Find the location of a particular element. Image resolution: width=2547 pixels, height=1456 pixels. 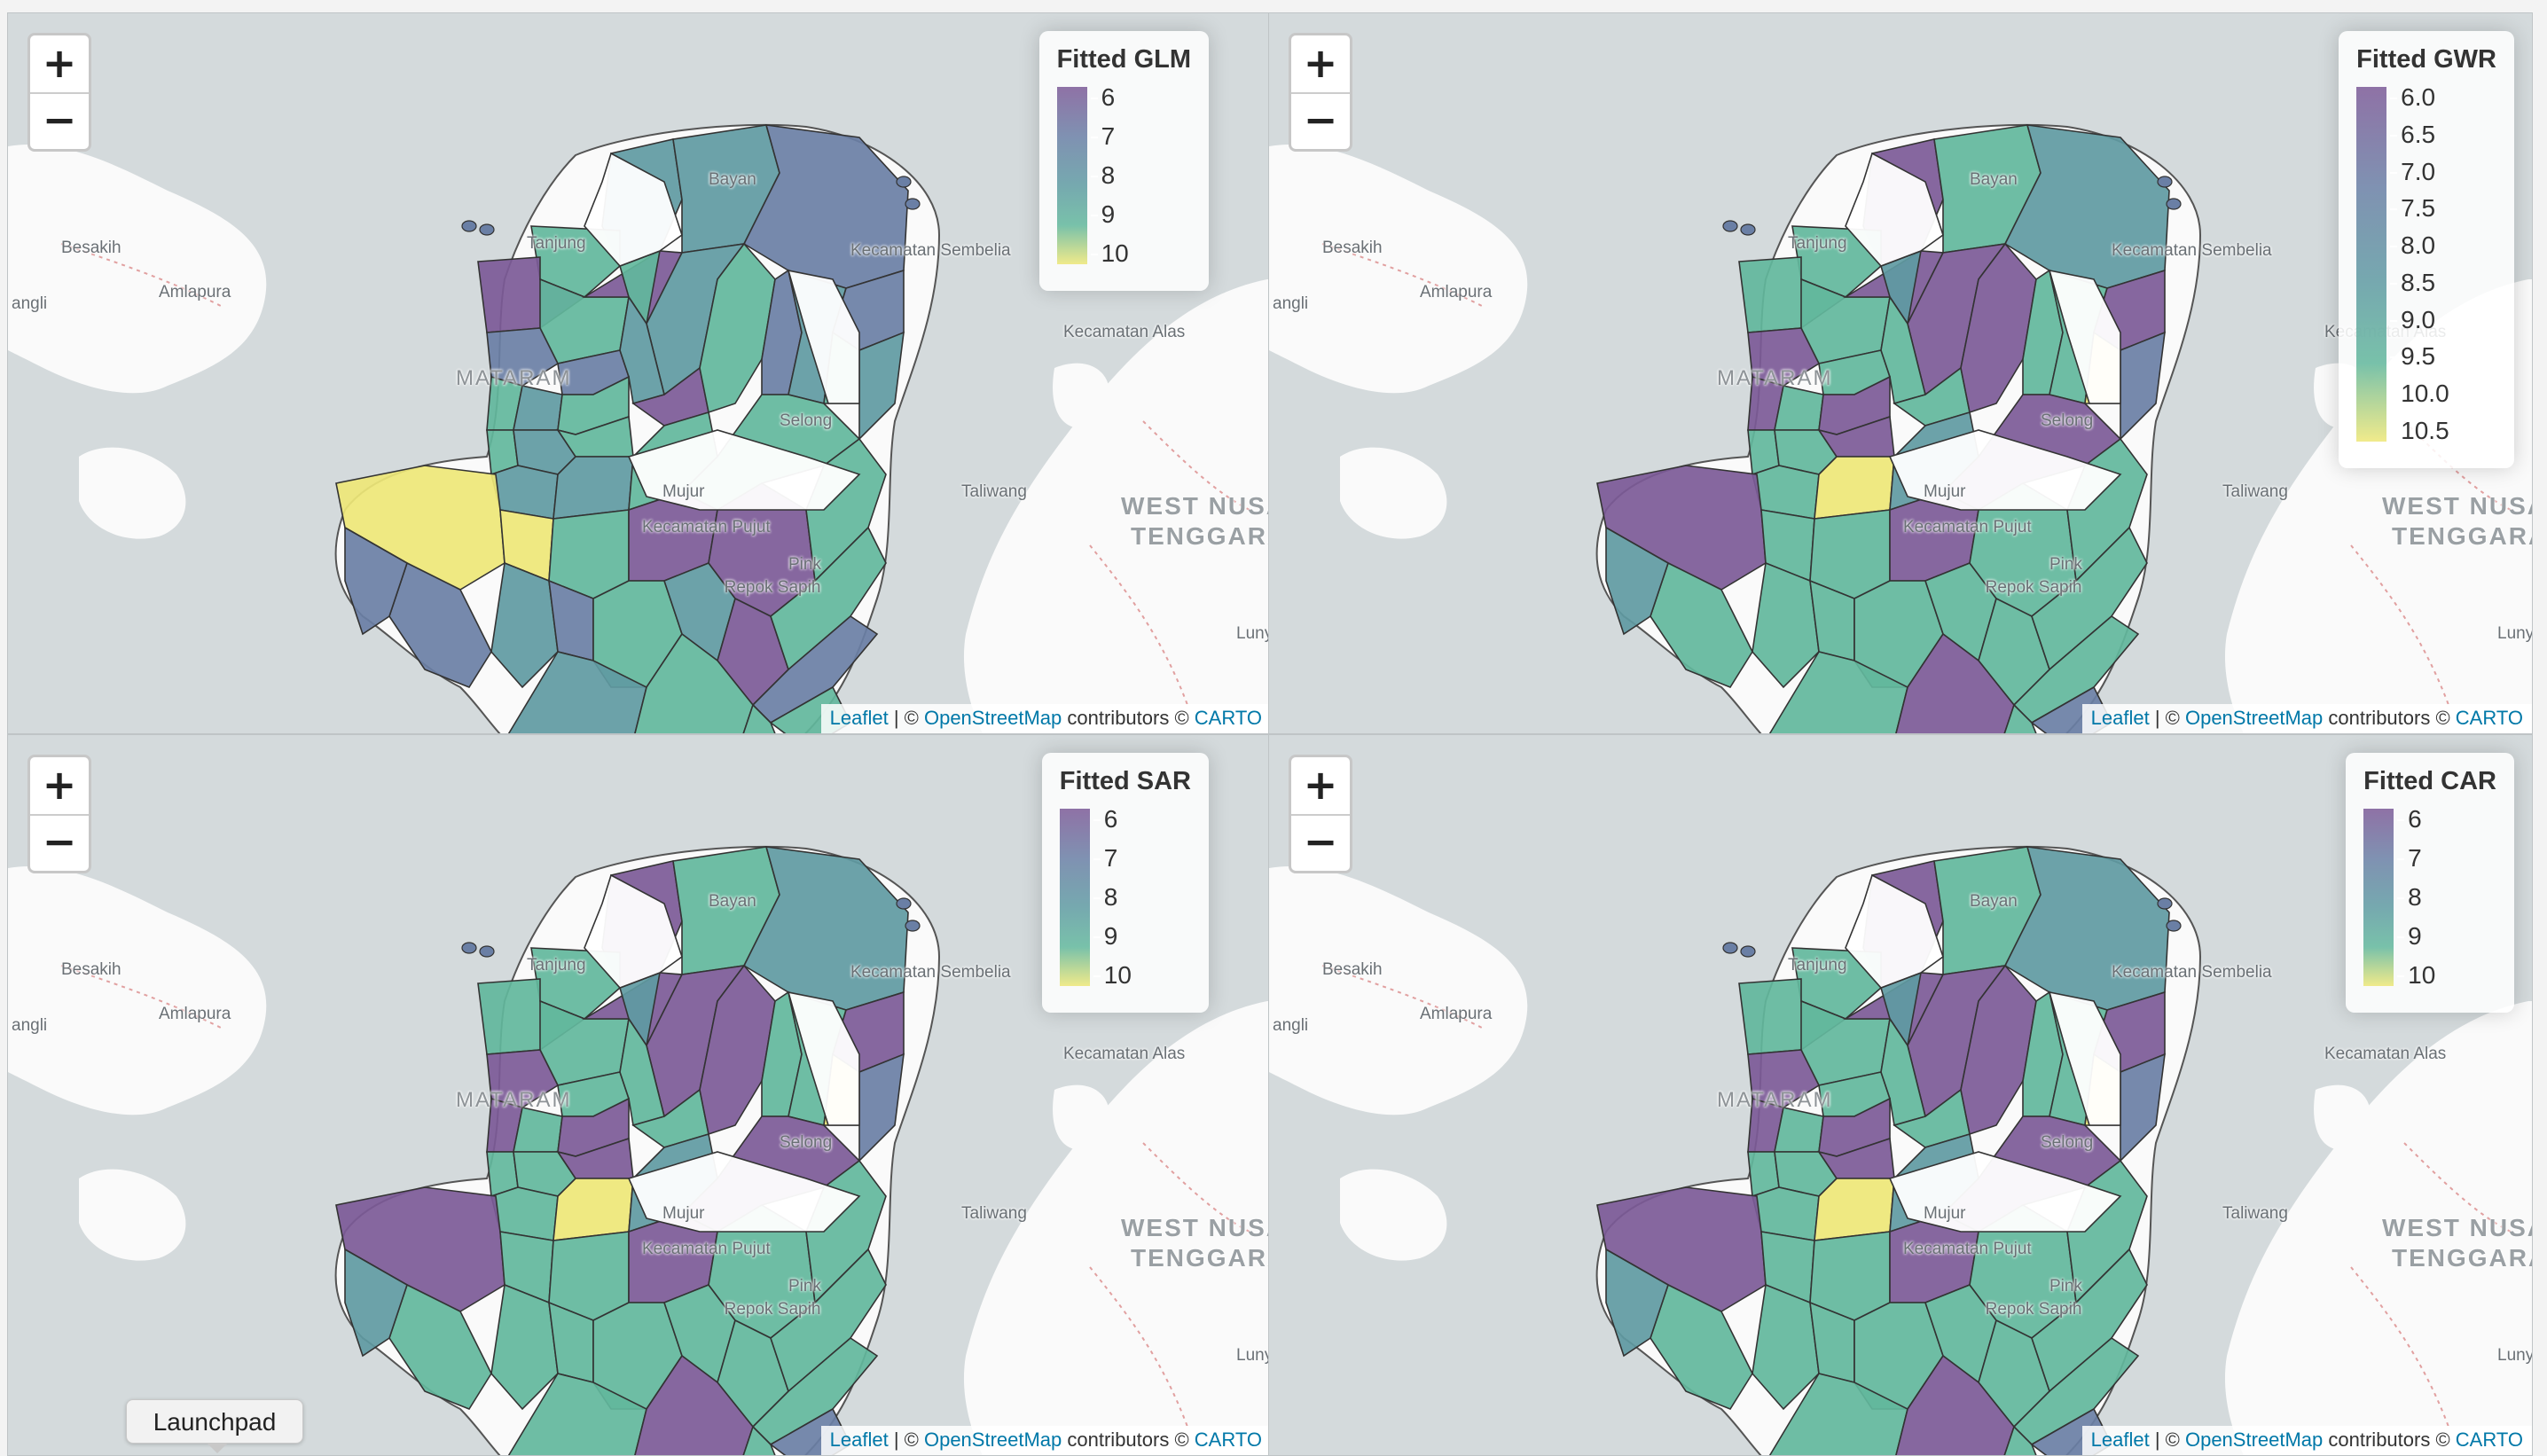

place-label-kecamatan-alas: Kecamatan Alas is located at coordinates (1124, 332).